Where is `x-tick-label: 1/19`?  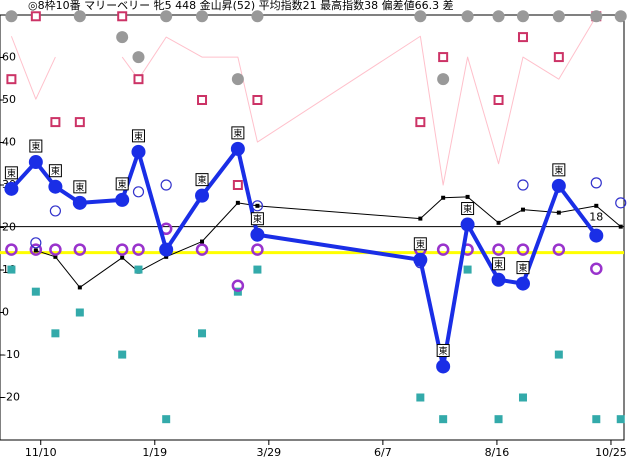
x-tick-label: 1/19 is located at coordinates (154, 452).